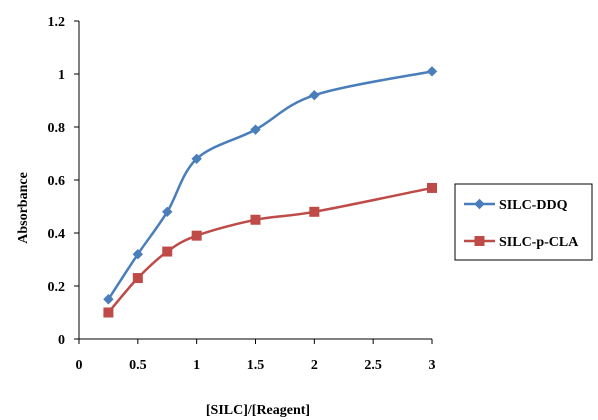 The width and height of the screenshot is (598, 420). I want to click on x-tick-label: 2, so click(314, 365).